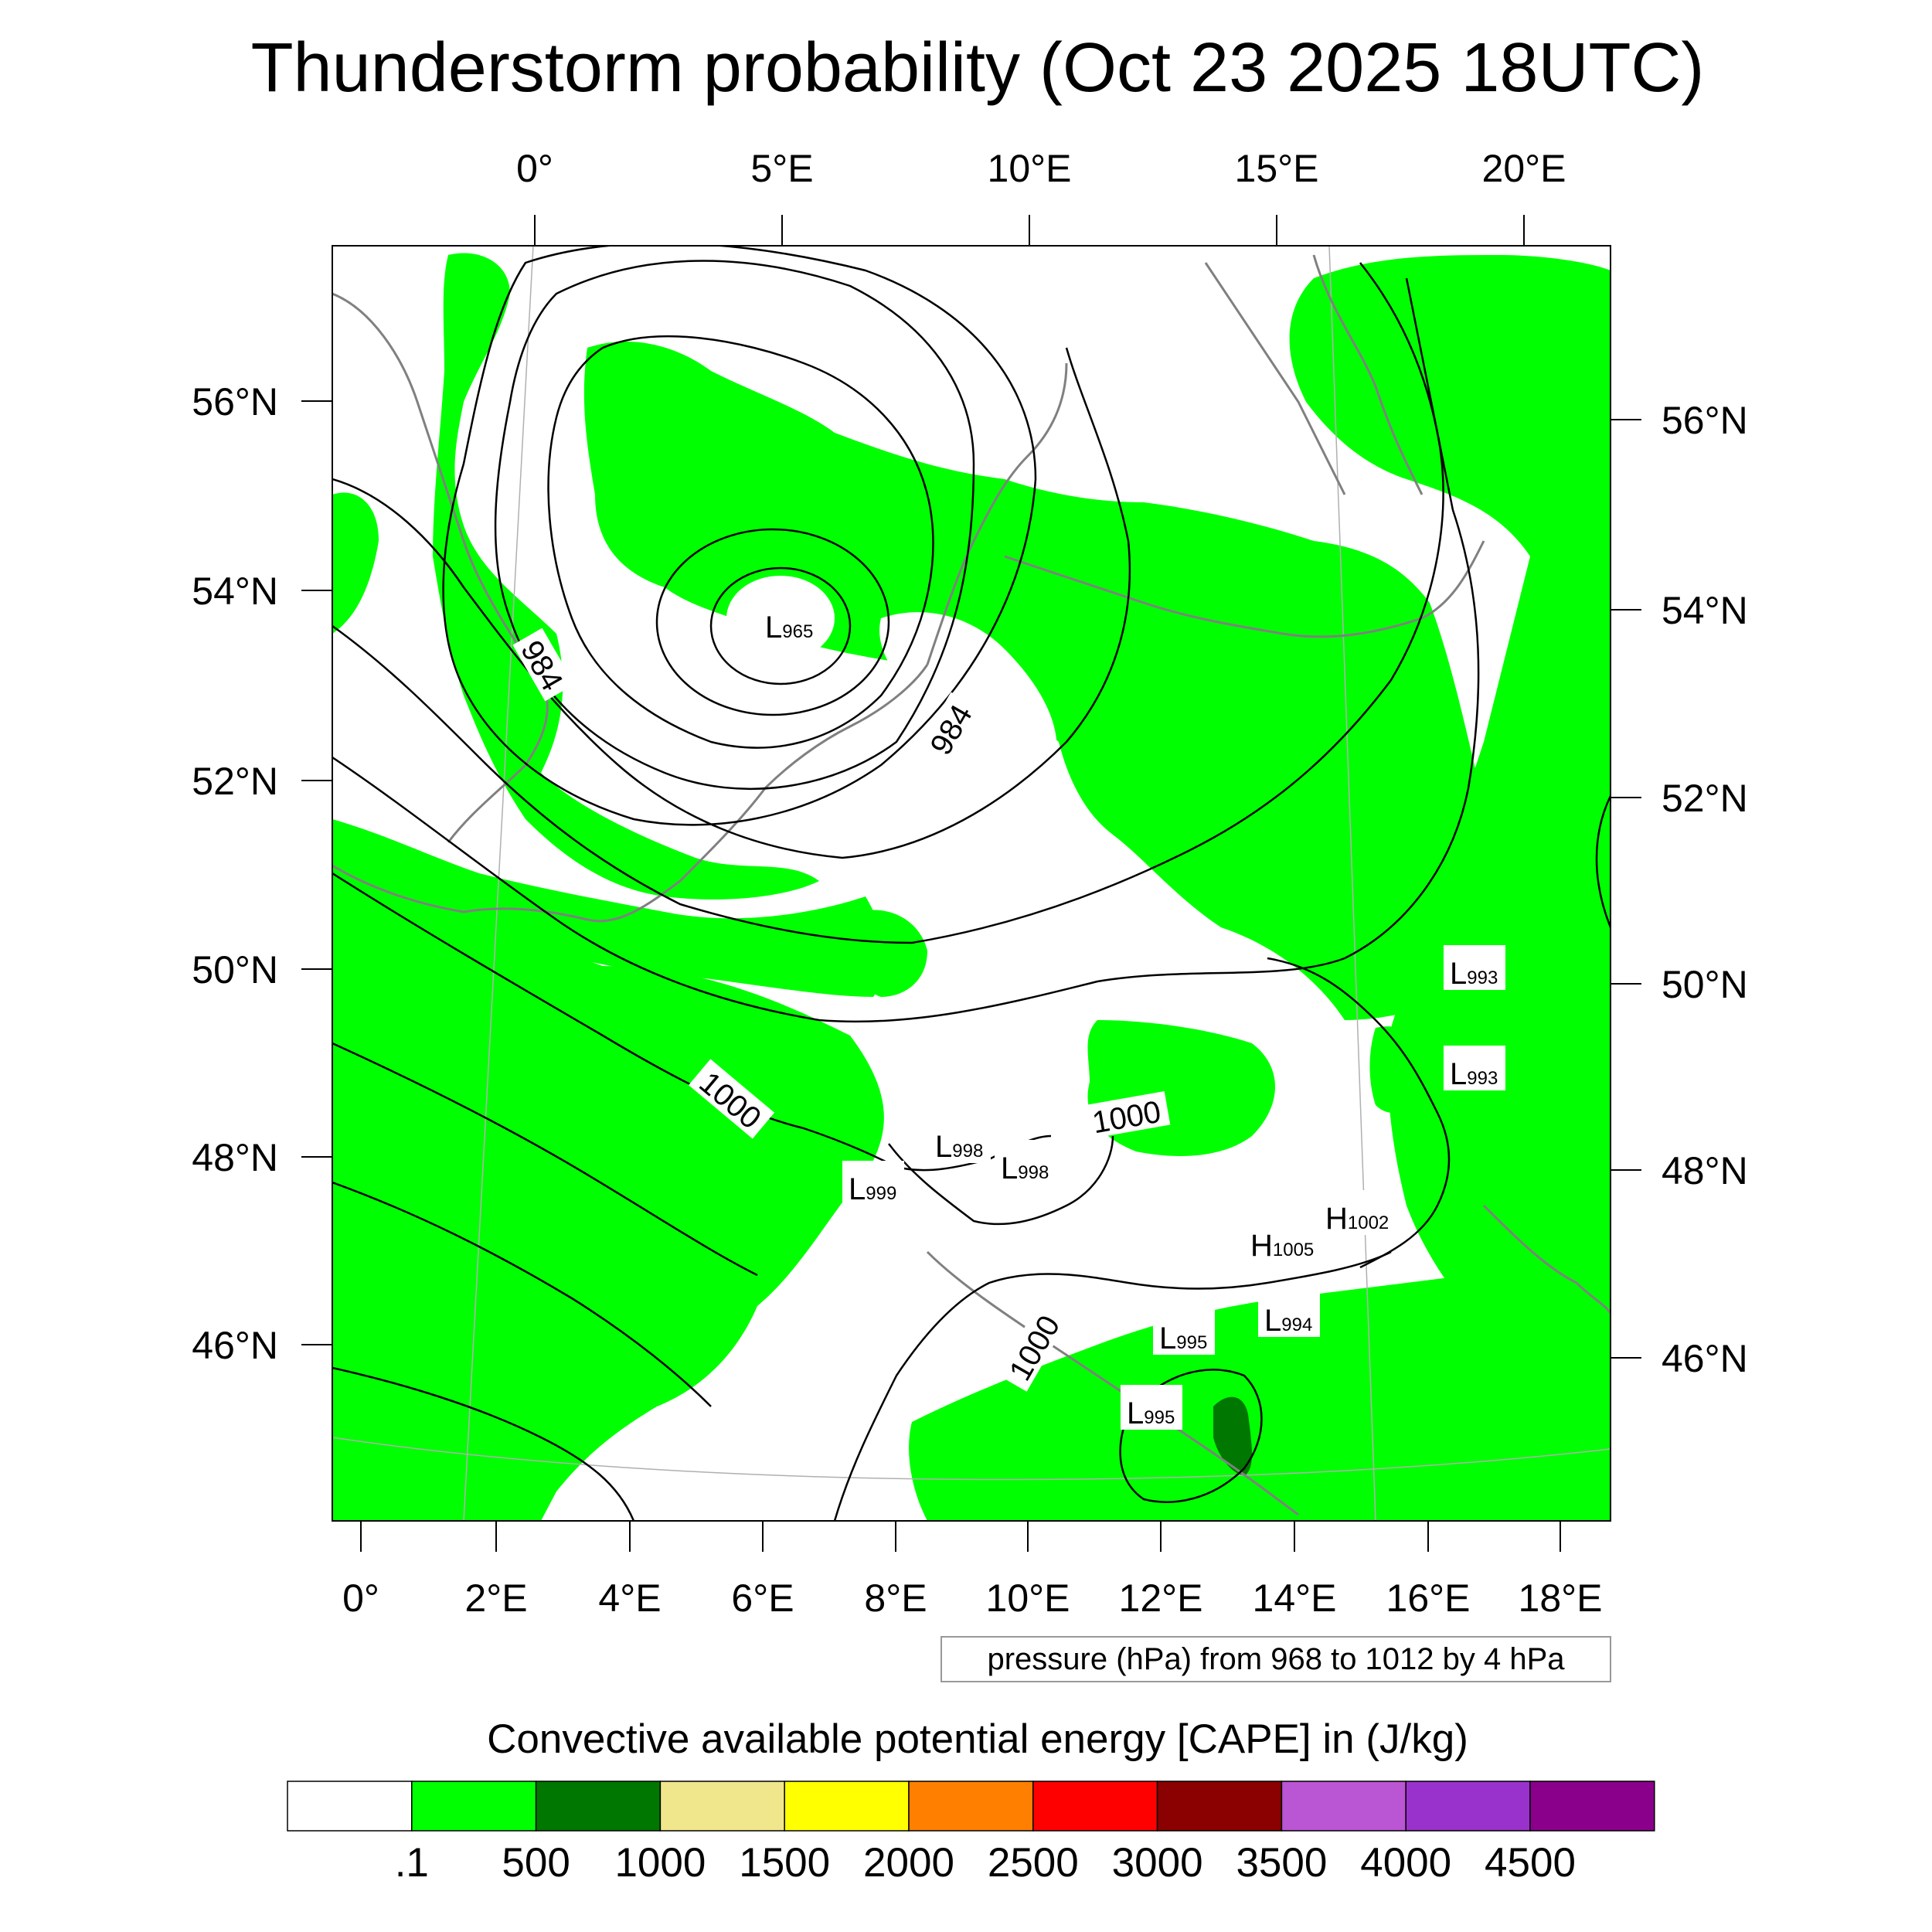 This screenshot has height=1932, width=1932. Describe the element at coordinates (1191, 1436) in the screenshot. I see `isobar-low-adriatic` at that location.